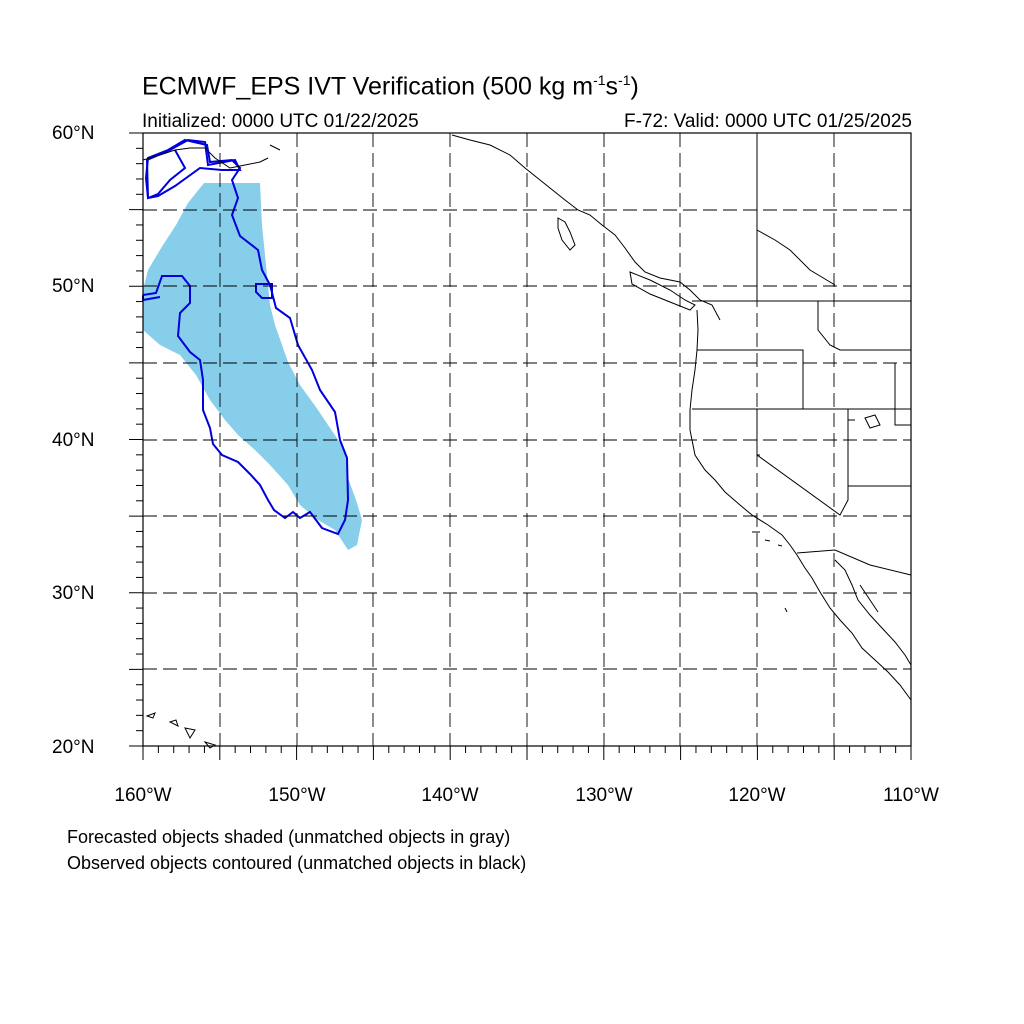 The height and width of the screenshot is (1024, 1024). Describe the element at coordinates (800, 505) in the screenshot. I see `west-coast` at that location.